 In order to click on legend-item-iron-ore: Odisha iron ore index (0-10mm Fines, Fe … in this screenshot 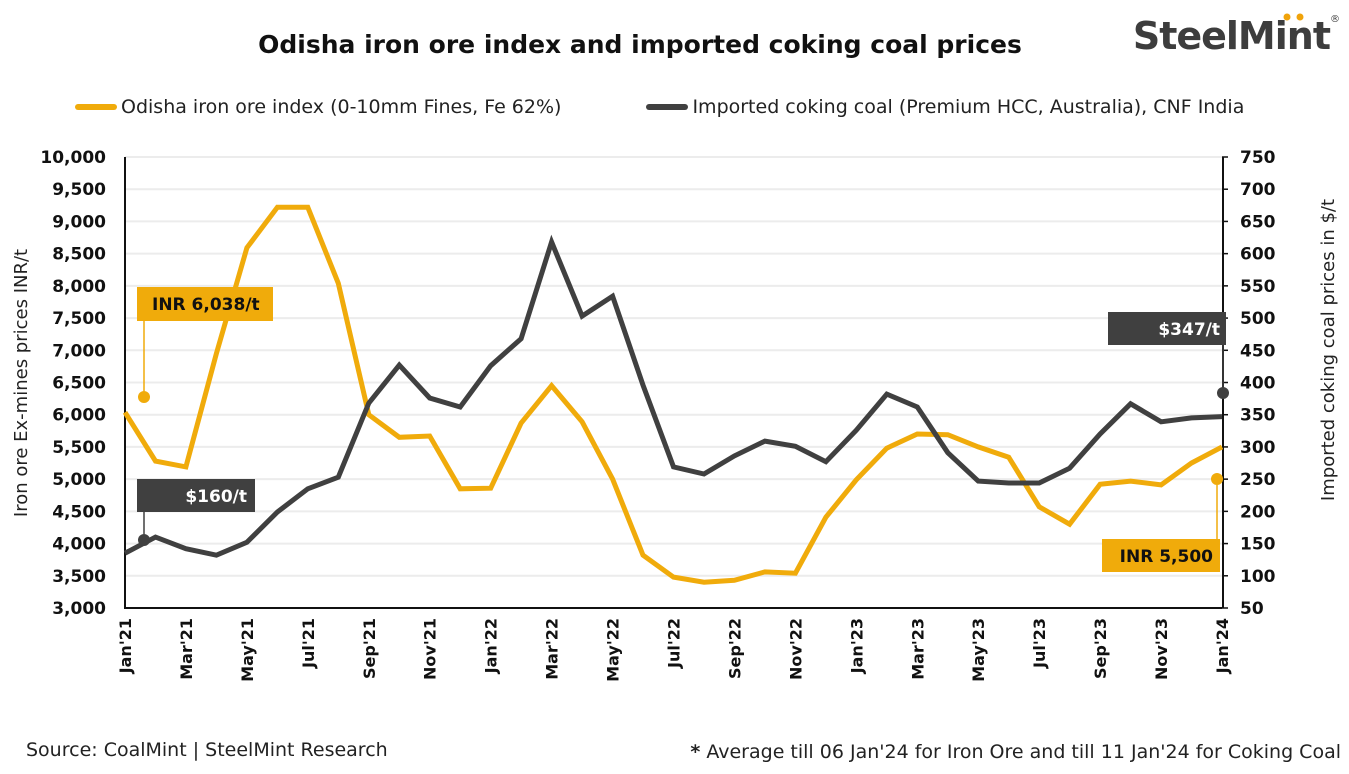, I will do `click(318, 107)`.